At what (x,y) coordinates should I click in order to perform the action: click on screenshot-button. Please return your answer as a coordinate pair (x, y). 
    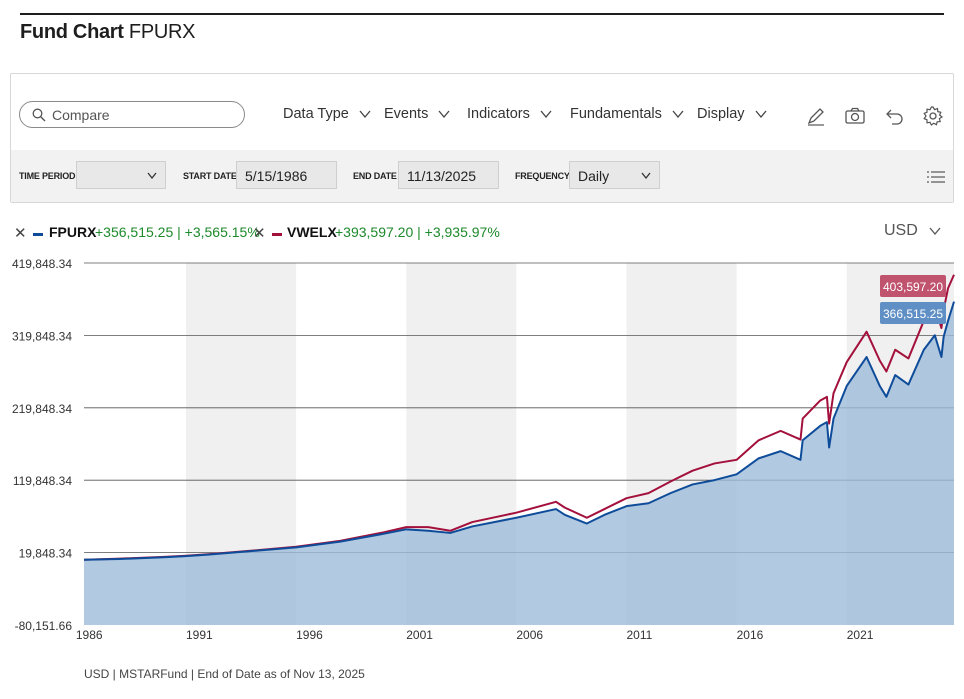
    Looking at the image, I should click on (855, 116).